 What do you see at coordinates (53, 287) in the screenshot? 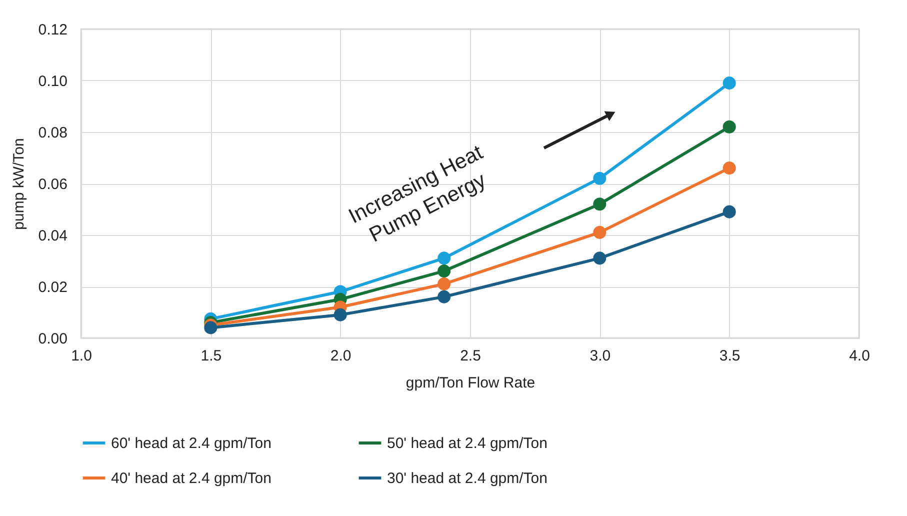
I see `y-tick-label: 0.02` at bounding box center [53, 287].